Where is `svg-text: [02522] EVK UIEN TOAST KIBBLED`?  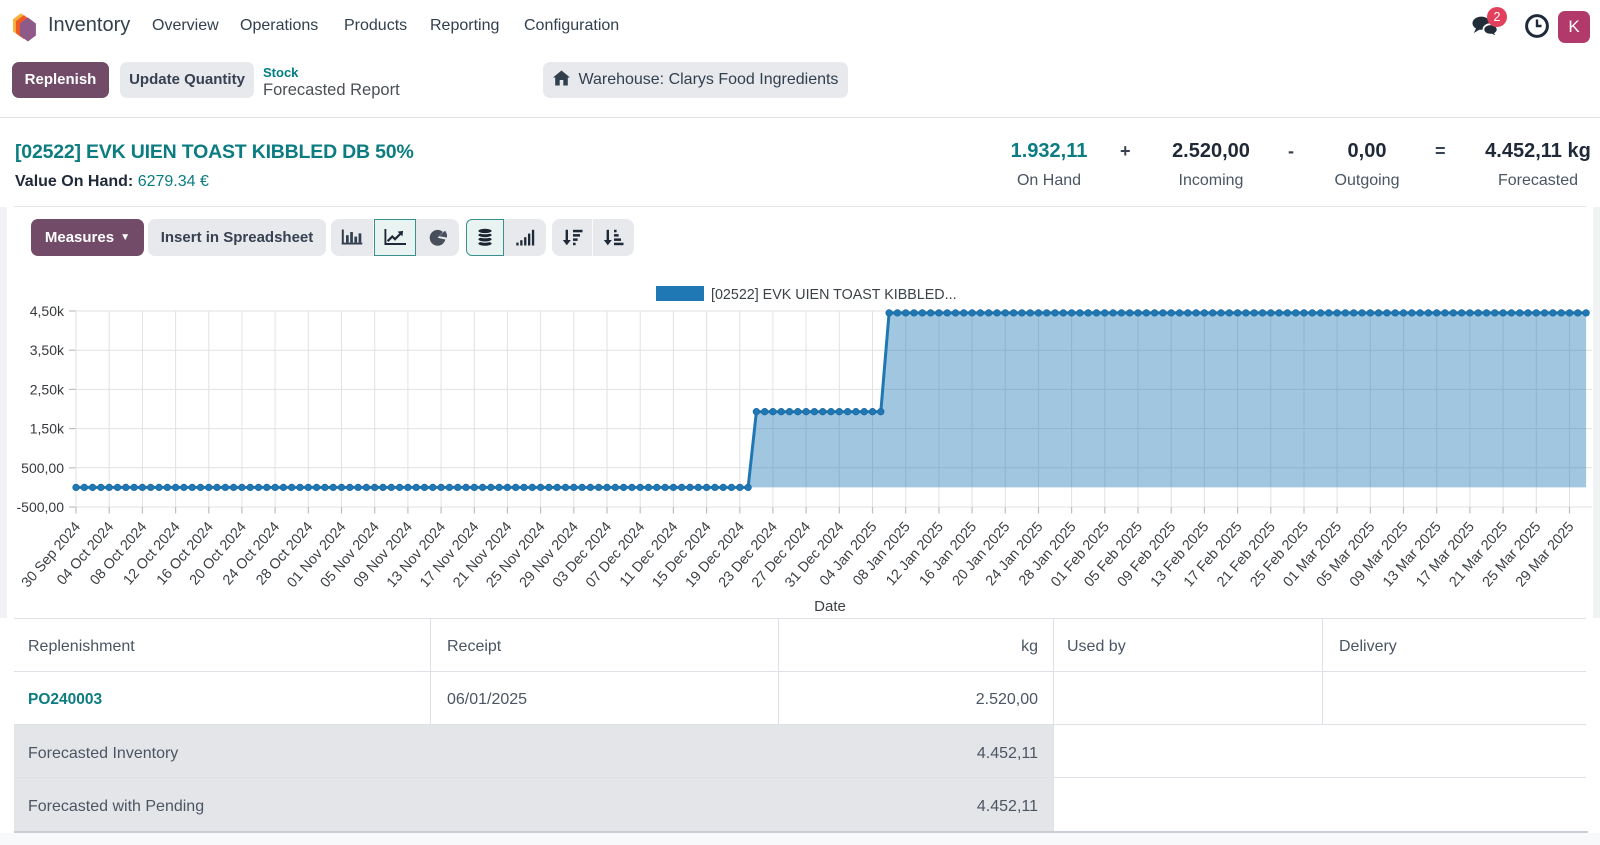 svg-text: [02522] EVK UIEN TOAST KIBBLED is located at coordinates (834, 295).